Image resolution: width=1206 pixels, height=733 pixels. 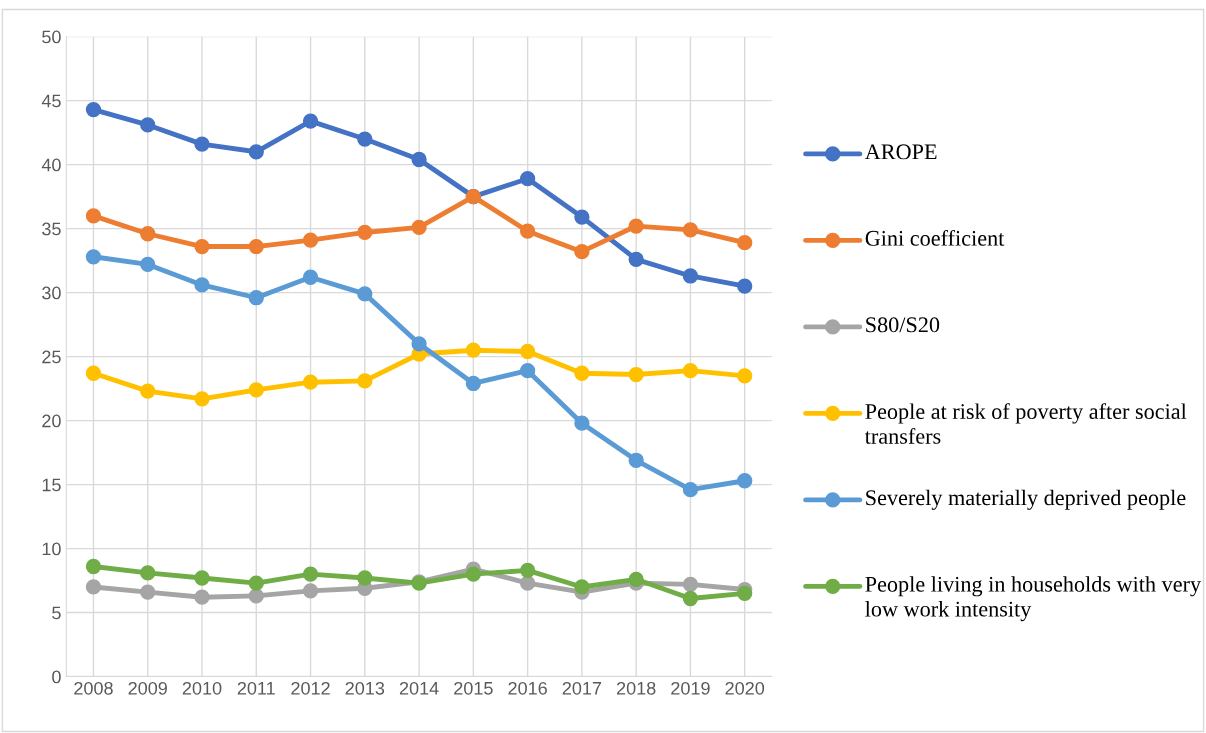 What do you see at coordinates (935, 237) in the screenshot?
I see `legend-label: Gini coefficient` at bounding box center [935, 237].